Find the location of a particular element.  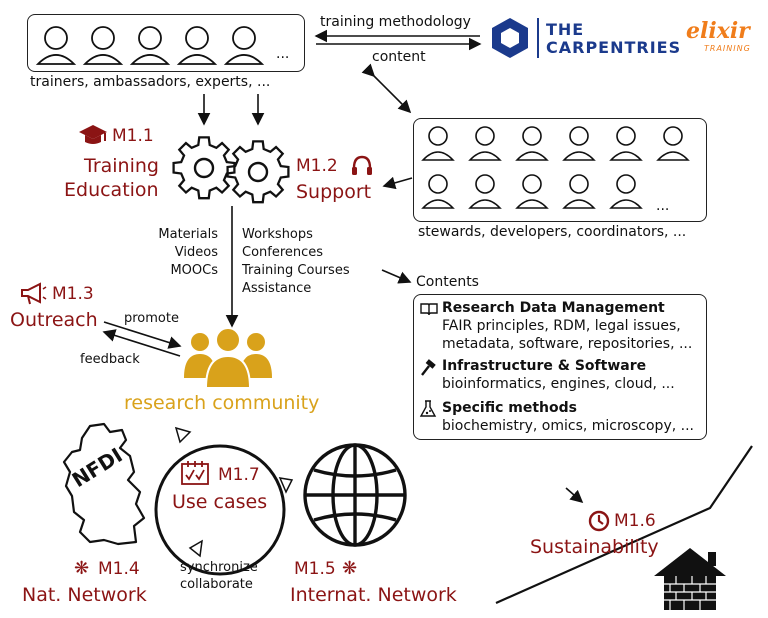

gears-icon is located at coordinates (231, 170).